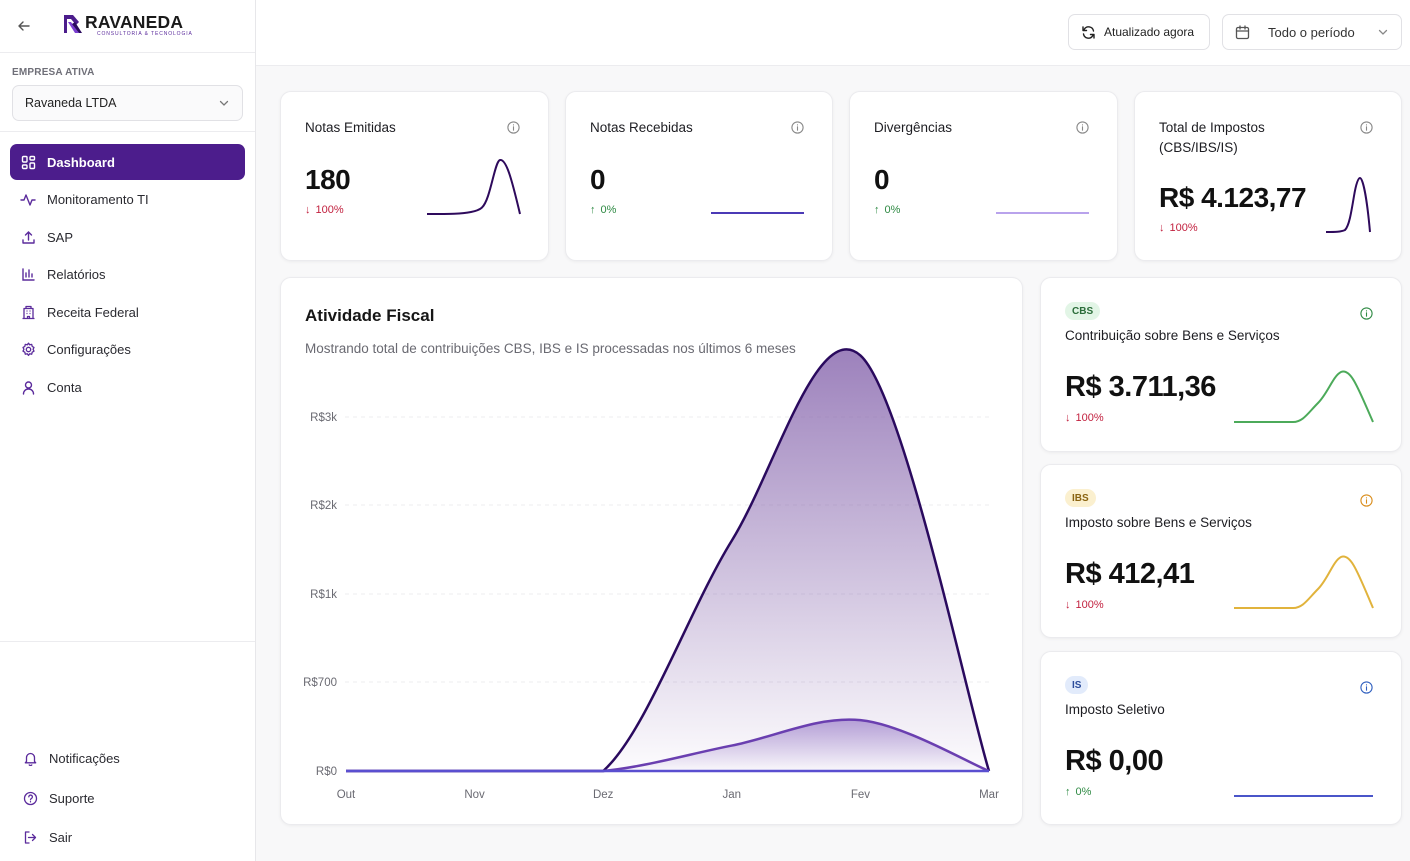 Image resolution: width=1410 pixels, height=861 pixels. What do you see at coordinates (73, 24) in the screenshot?
I see `logo-mark-icon` at bounding box center [73, 24].